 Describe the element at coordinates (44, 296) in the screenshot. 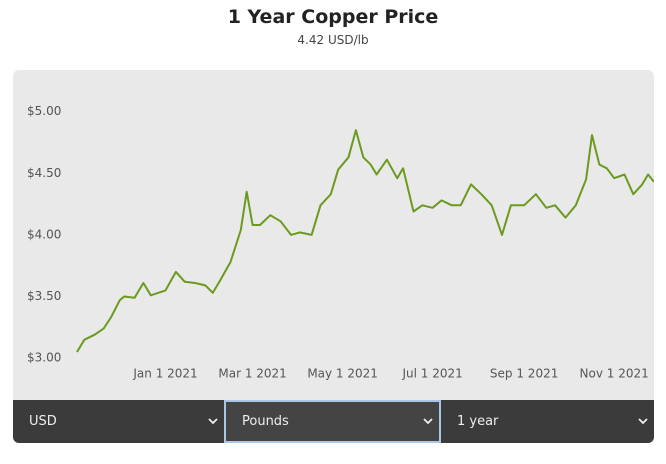

I see `y-tick-label: $3.50` at that location.